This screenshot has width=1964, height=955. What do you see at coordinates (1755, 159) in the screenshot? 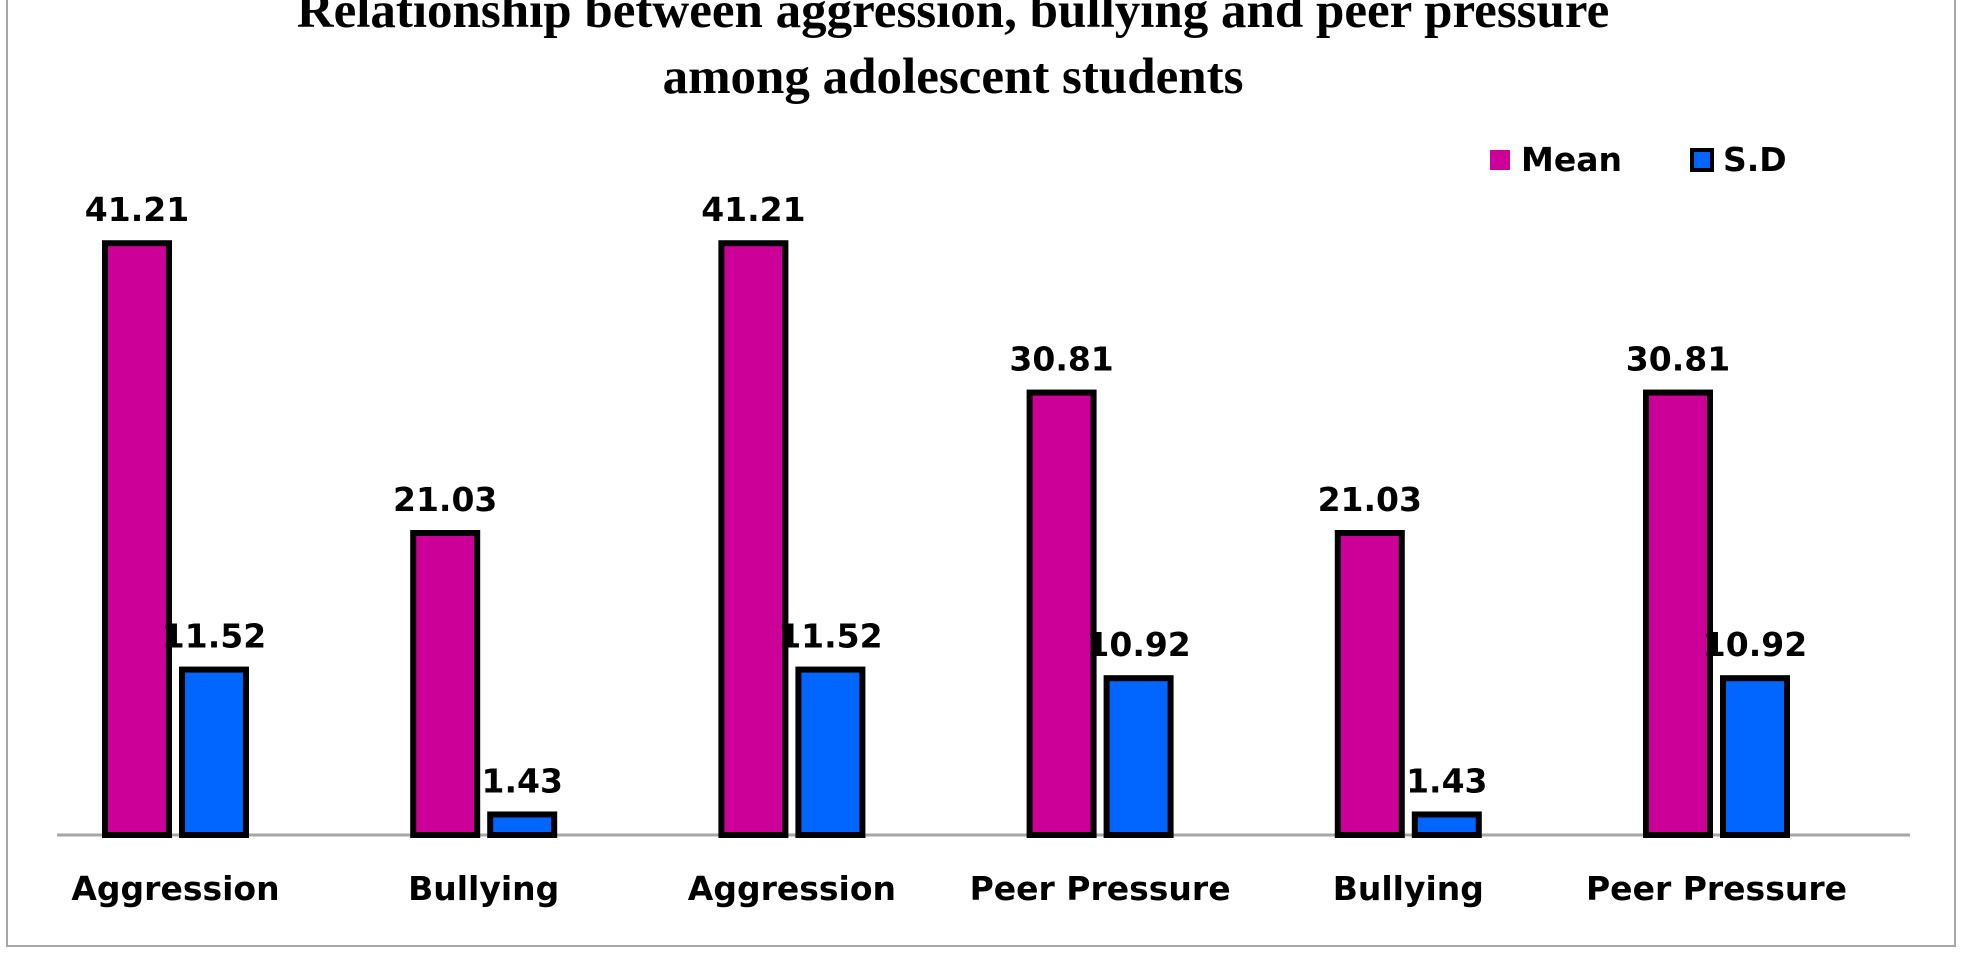
I see `legend-label-s-d: S.D` at bounding box center [1755, 159].